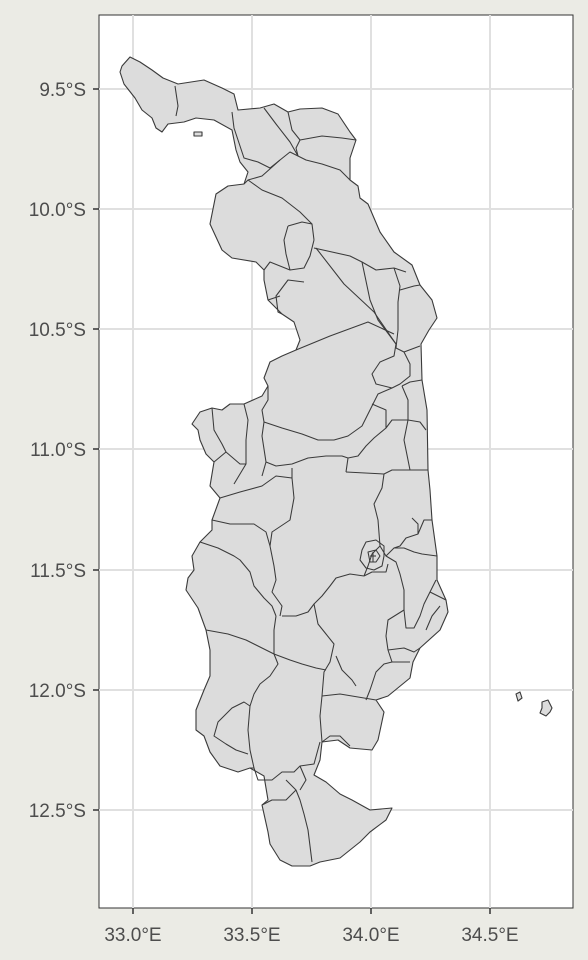 The width and height of the screenshot is (588, 960). Describe the element at coordinates (62, 90) in the screenshot. I see `y-tick-label: 9.5°S` at that location.